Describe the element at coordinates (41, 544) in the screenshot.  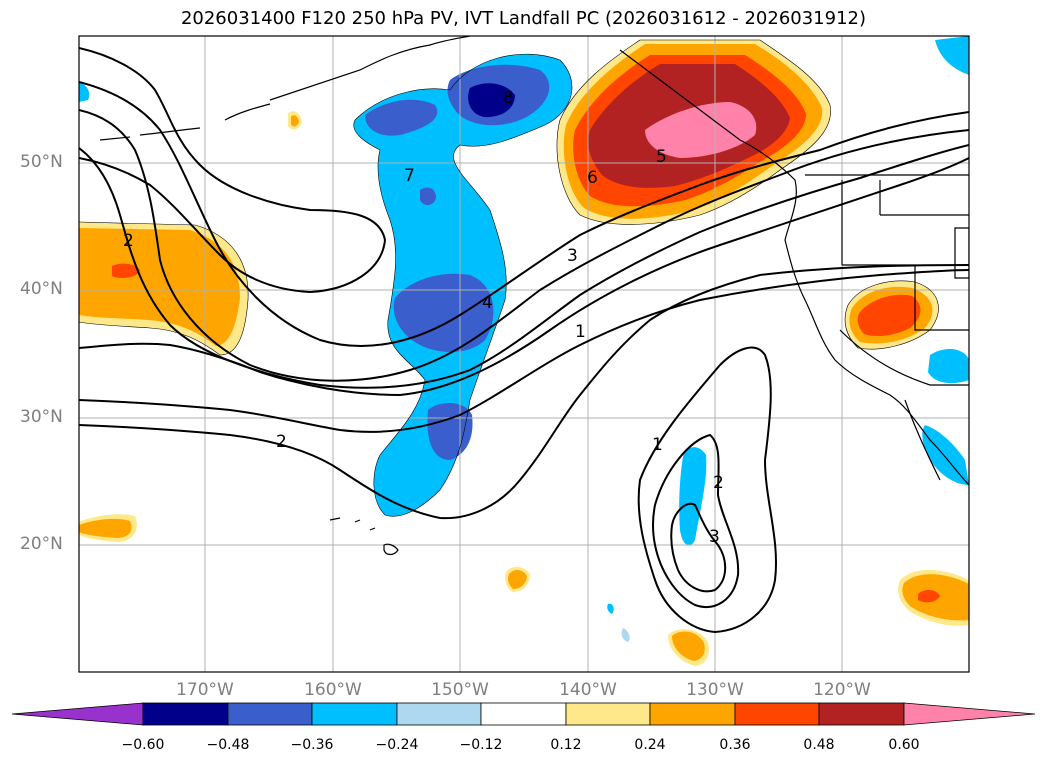
I see `lat-label: 20°N` at that location.